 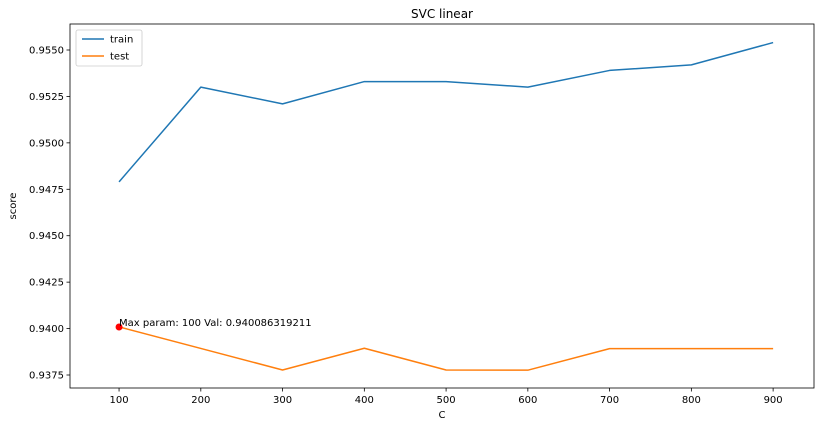 I want to click on y-tick-label: 0.9475, so click(x=46, y=190).